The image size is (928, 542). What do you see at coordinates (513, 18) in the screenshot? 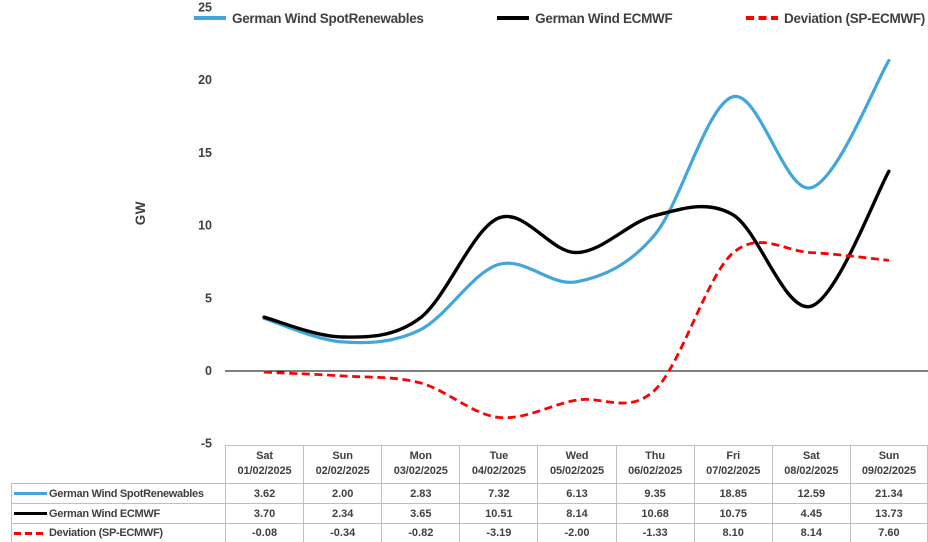
I see `ecmwf-line-sample-icon` at bounding box center [513, 18].